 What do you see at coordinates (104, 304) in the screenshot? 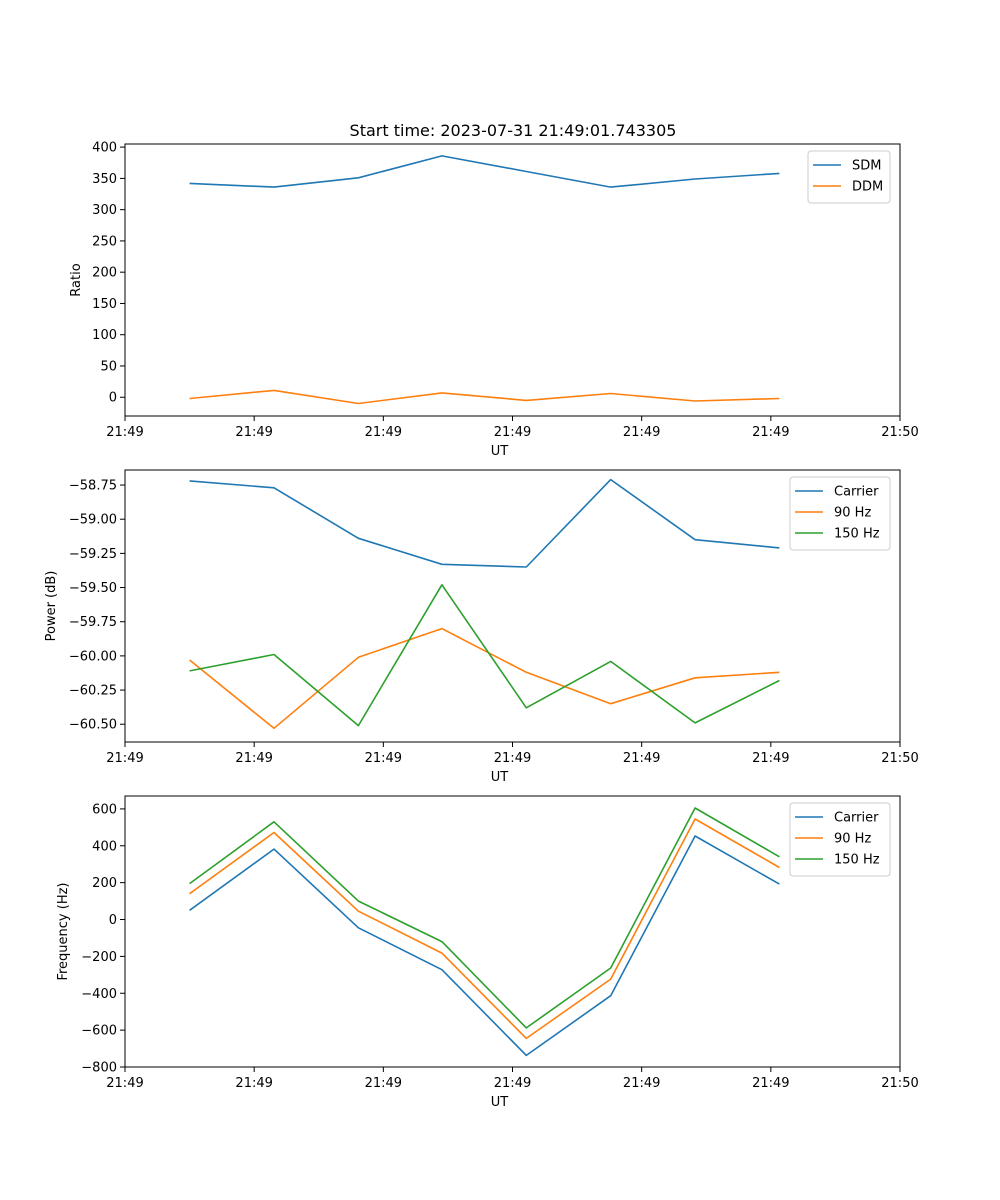
I see `y-tick-label: 150` at bounding box center [104, 304].